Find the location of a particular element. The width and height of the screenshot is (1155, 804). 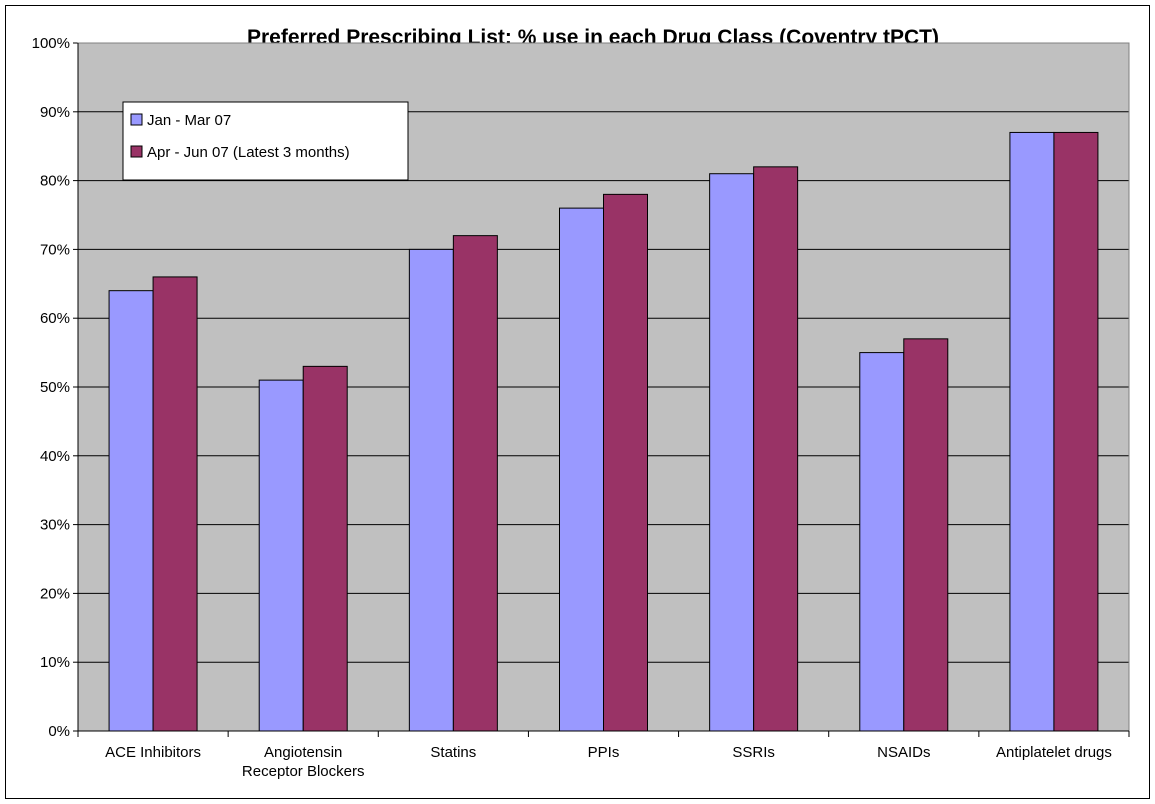

x-tick-label: Statins is located at coordinates (453, 752).